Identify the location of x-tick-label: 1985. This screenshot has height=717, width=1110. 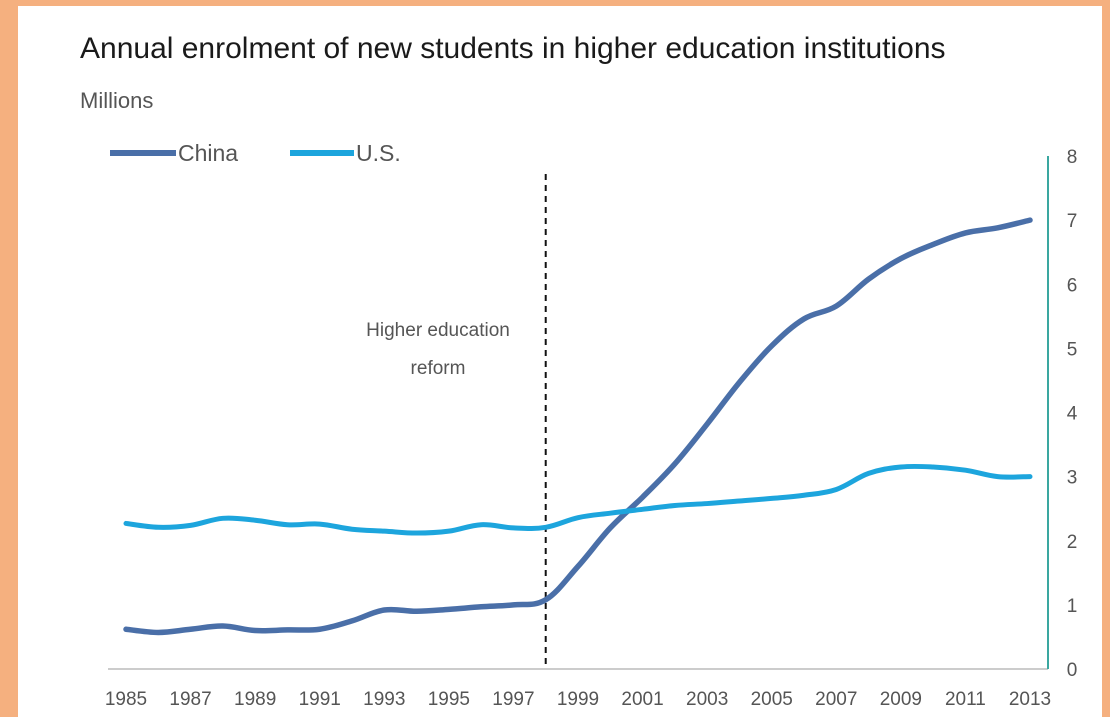
(126, 699).